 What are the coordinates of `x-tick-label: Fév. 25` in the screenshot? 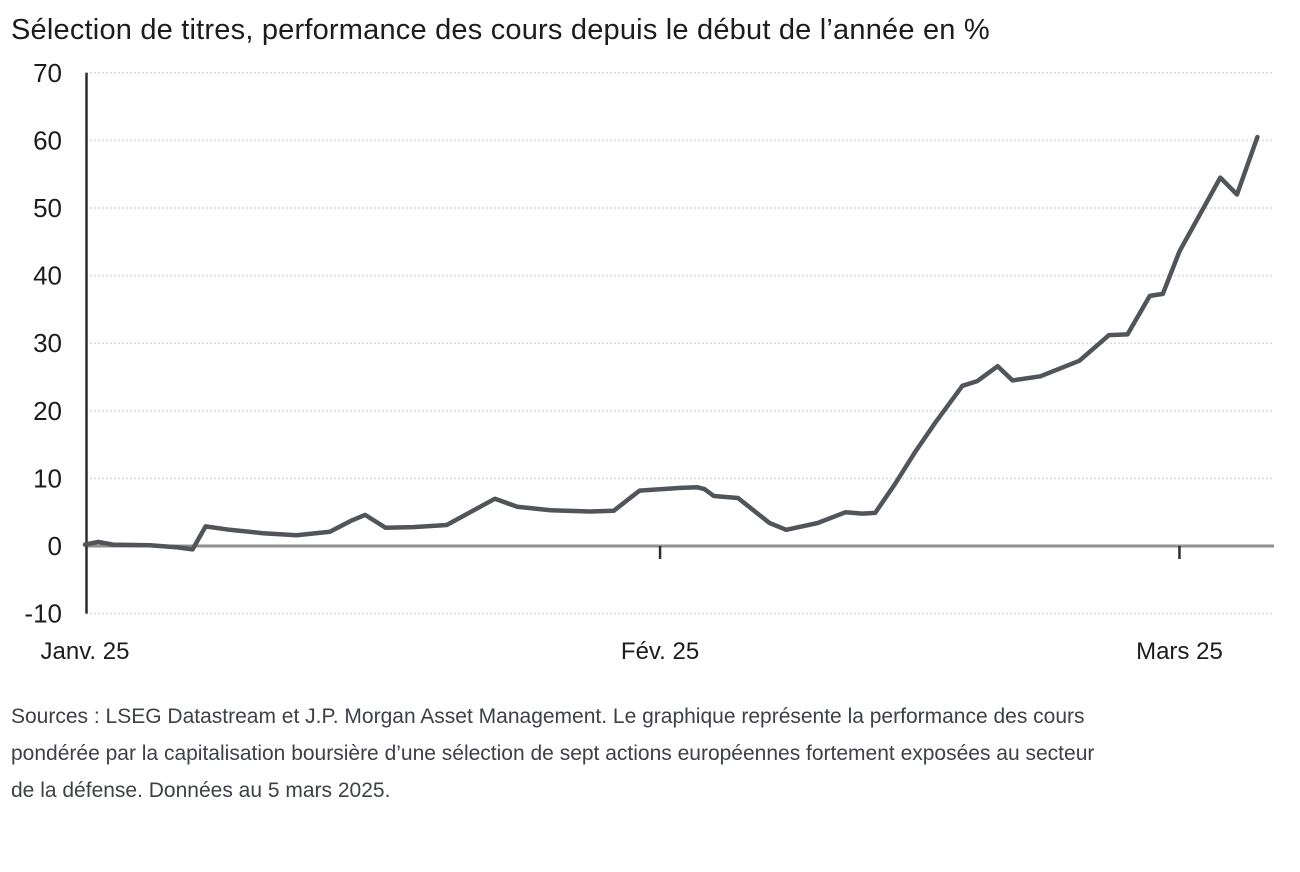 It's located at (660, 651).